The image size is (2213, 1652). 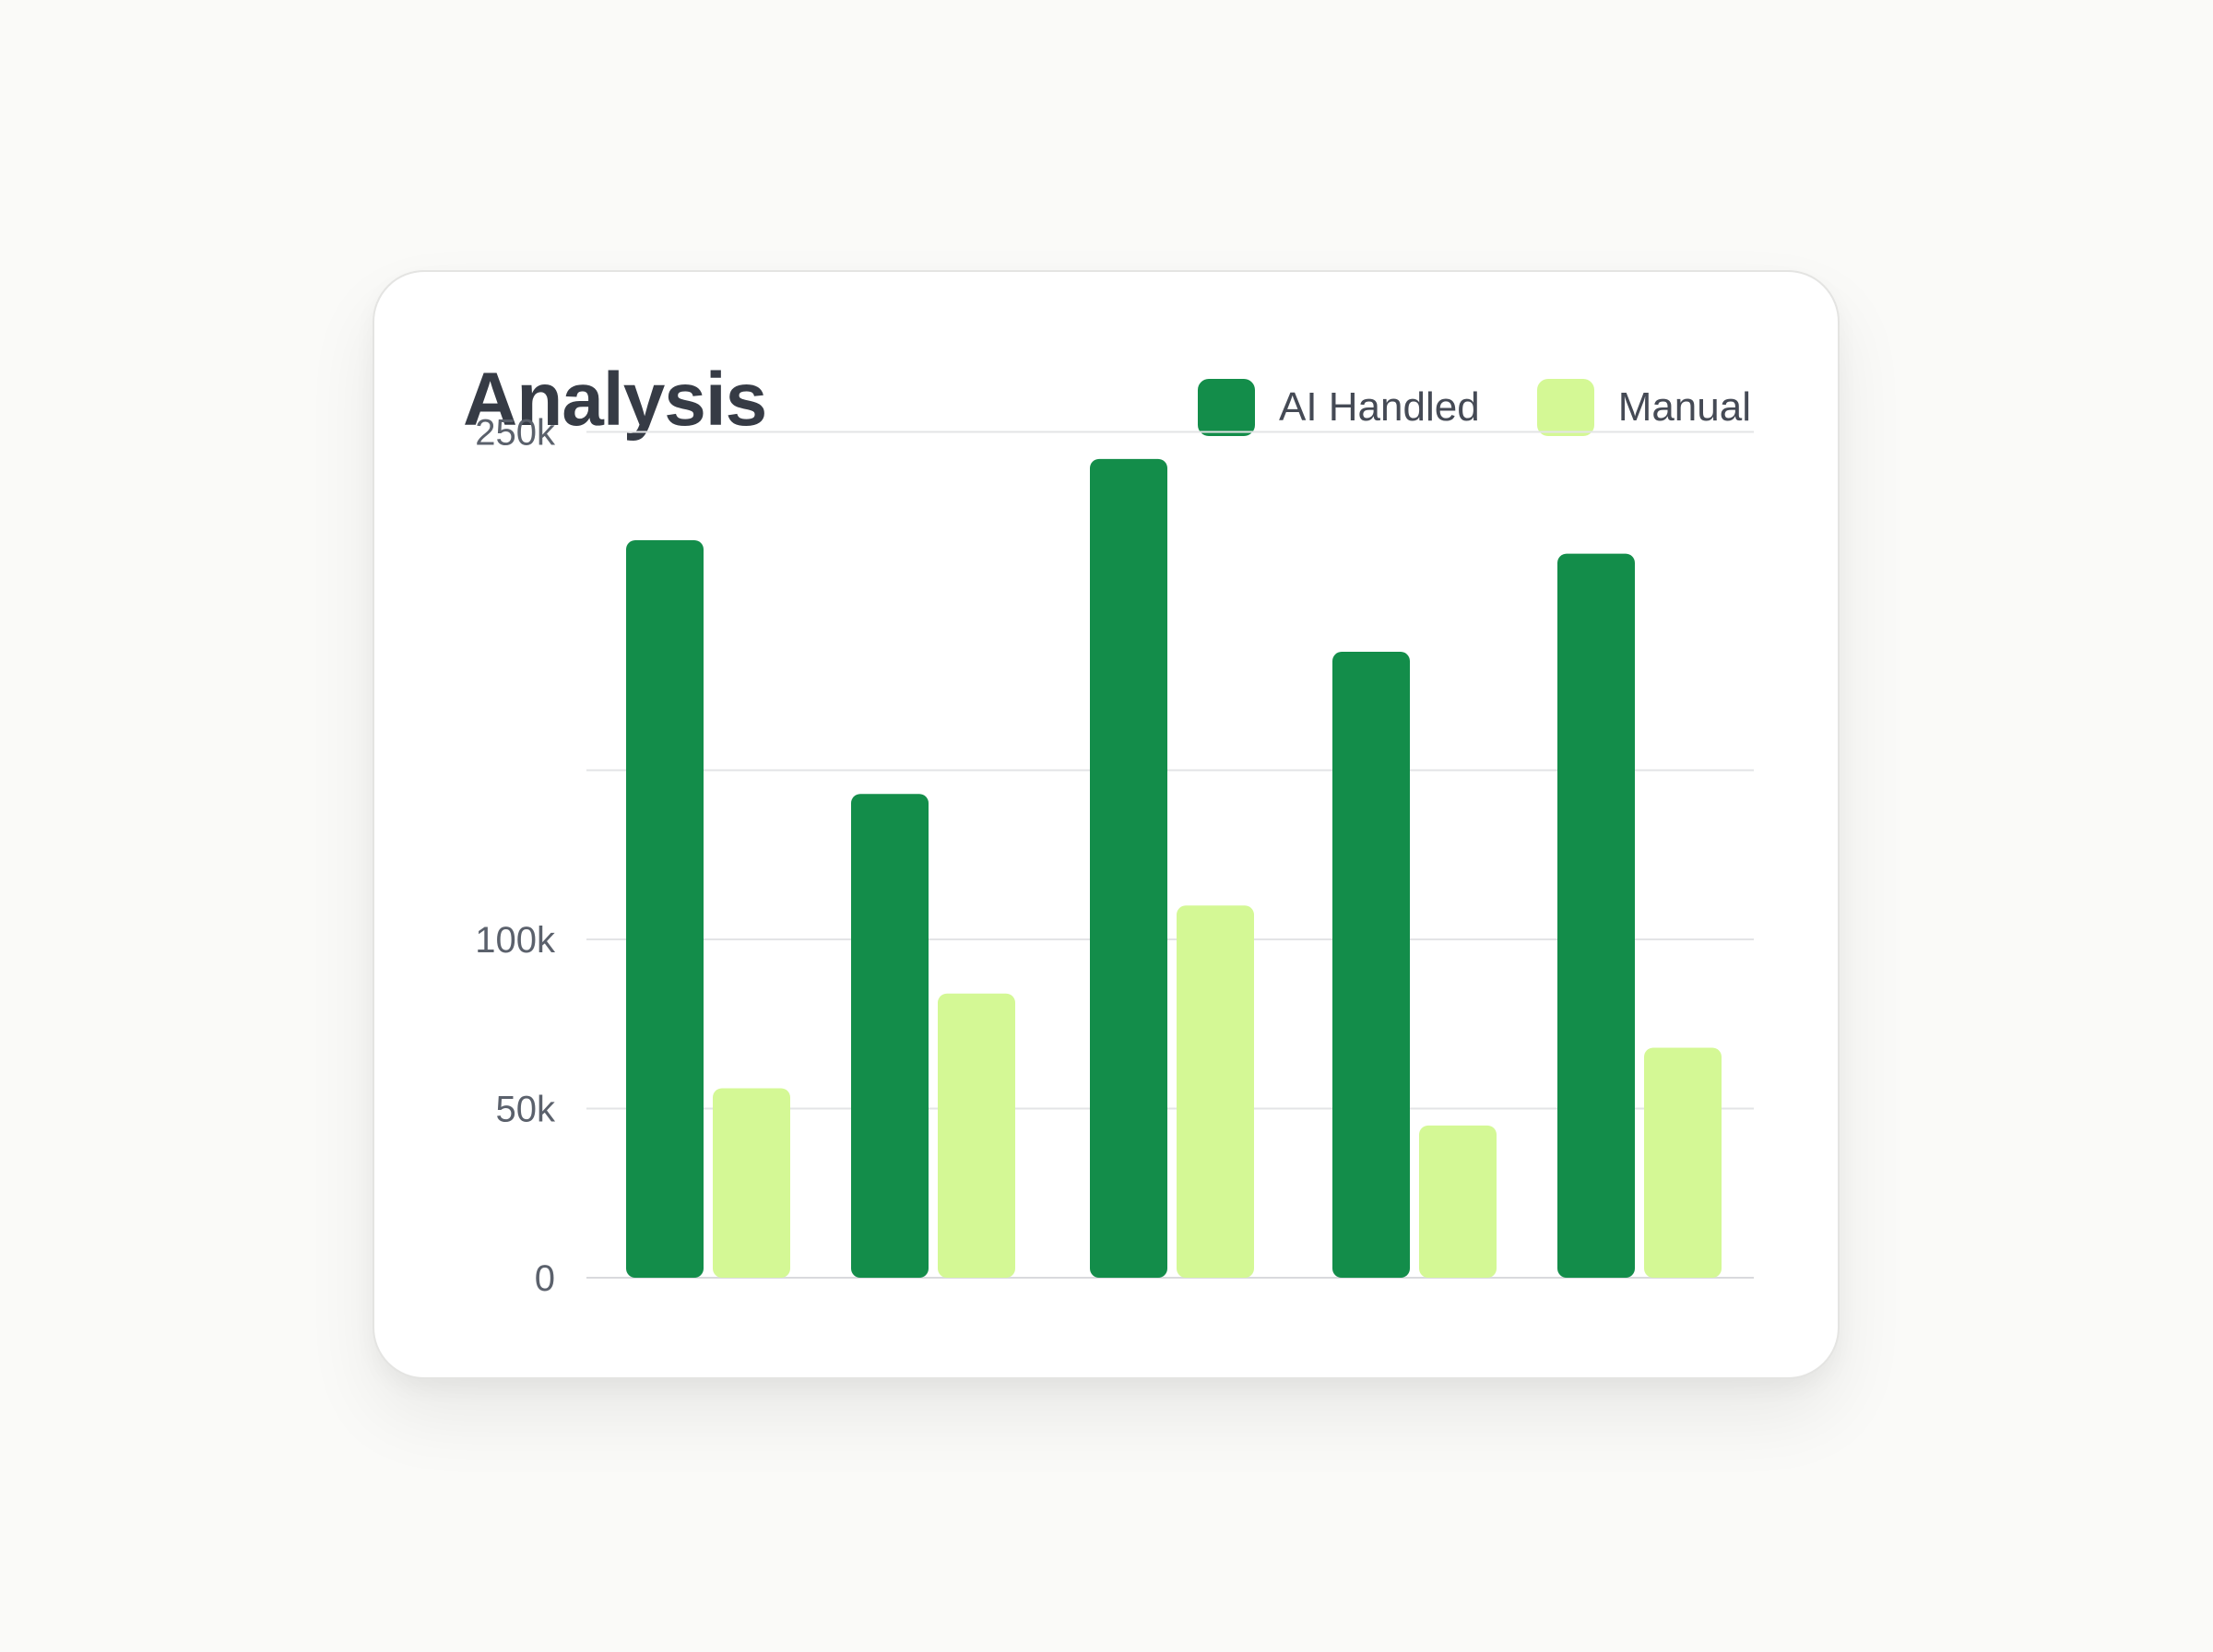 What do you see at coordinates (545, 1278) in the screenshot?
I see `y-tick-label: 0` at bounding box center [545, 1278].